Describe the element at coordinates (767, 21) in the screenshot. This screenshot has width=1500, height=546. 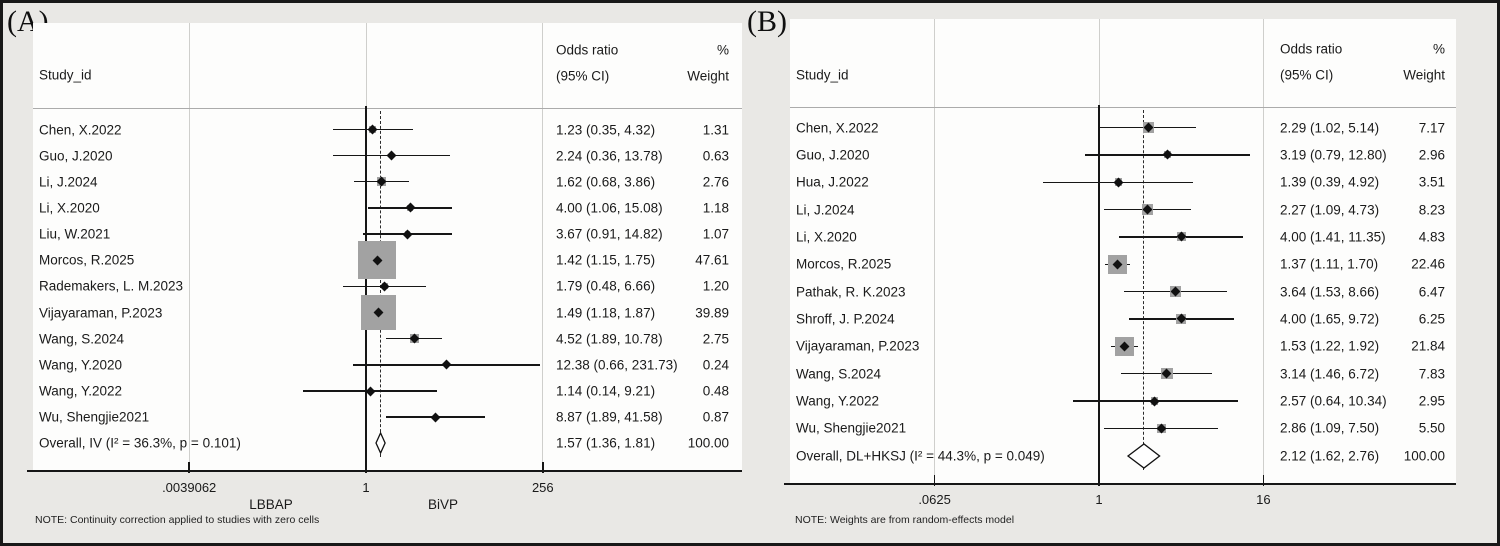
I see `panel-label-b: (B)` at that location.